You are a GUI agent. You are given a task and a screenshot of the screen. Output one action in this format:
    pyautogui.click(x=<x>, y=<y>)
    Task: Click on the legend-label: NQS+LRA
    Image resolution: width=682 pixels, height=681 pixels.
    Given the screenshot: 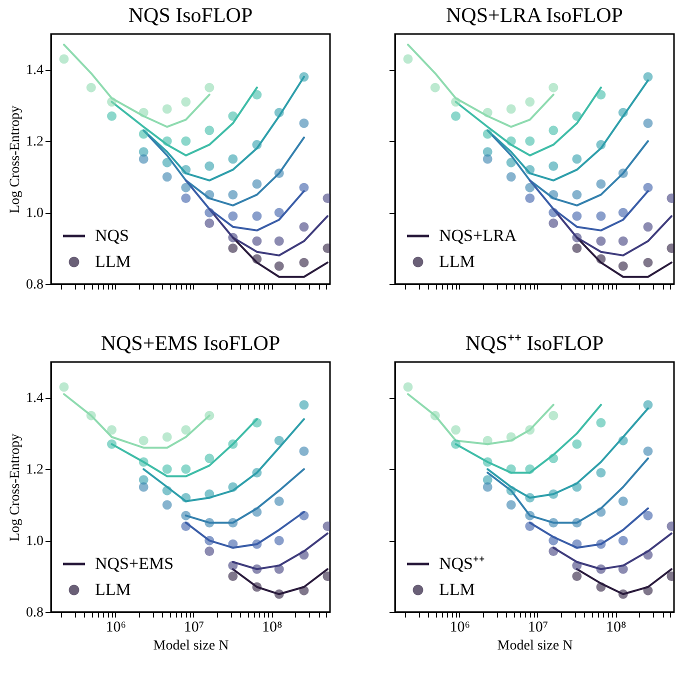 What is the action you would take?
    pyautogui.click(x=478, y=235)
    